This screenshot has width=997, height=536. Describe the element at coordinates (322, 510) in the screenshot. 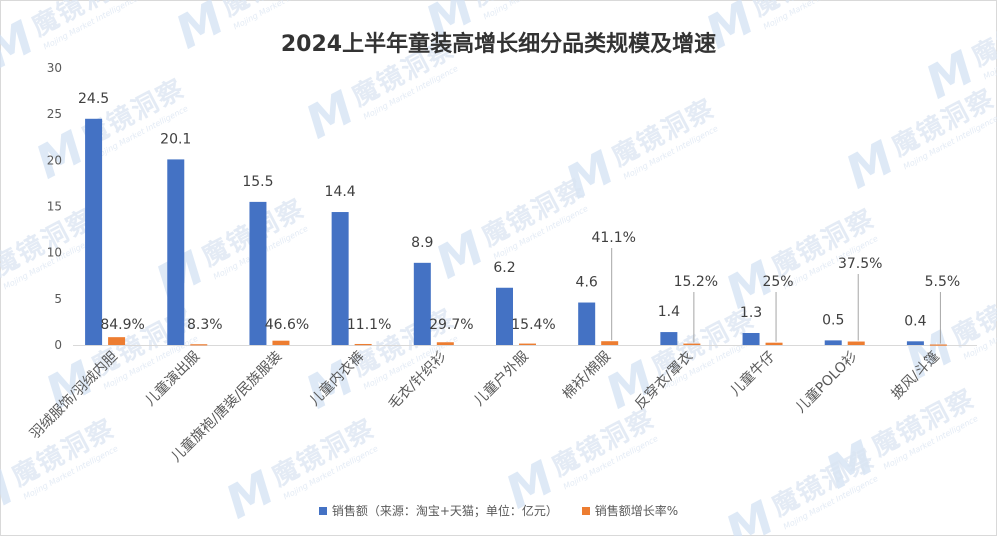

I see `legend-swatch-sales` at that location.